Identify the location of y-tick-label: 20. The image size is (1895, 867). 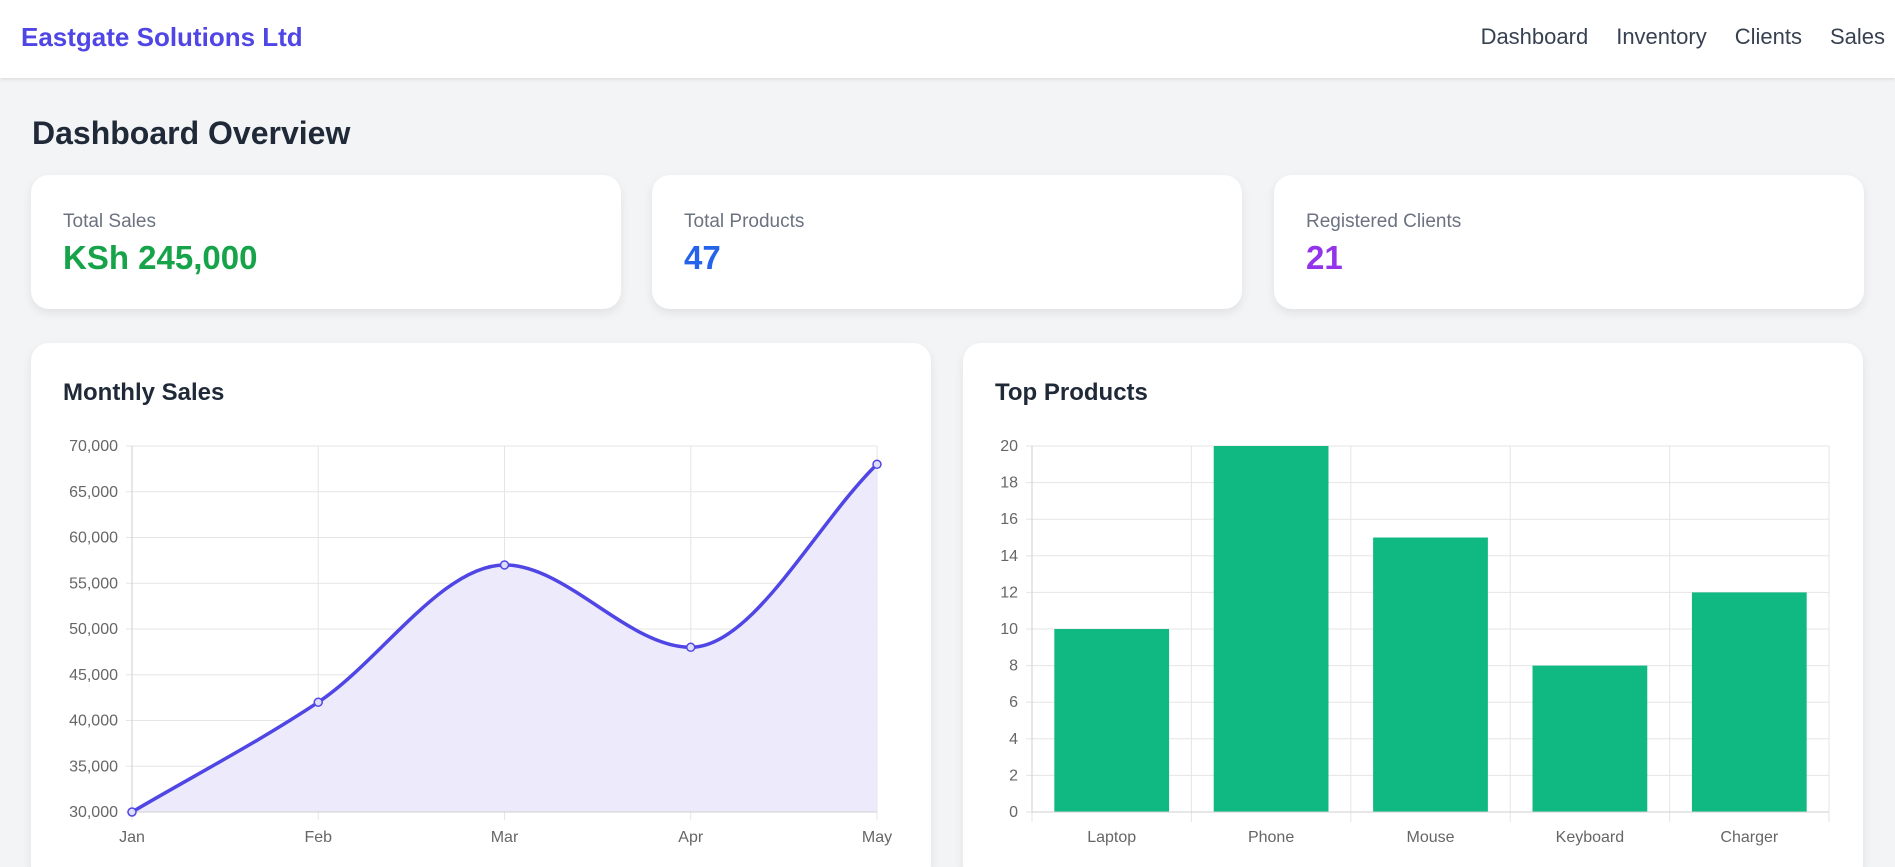
(1009, 446).